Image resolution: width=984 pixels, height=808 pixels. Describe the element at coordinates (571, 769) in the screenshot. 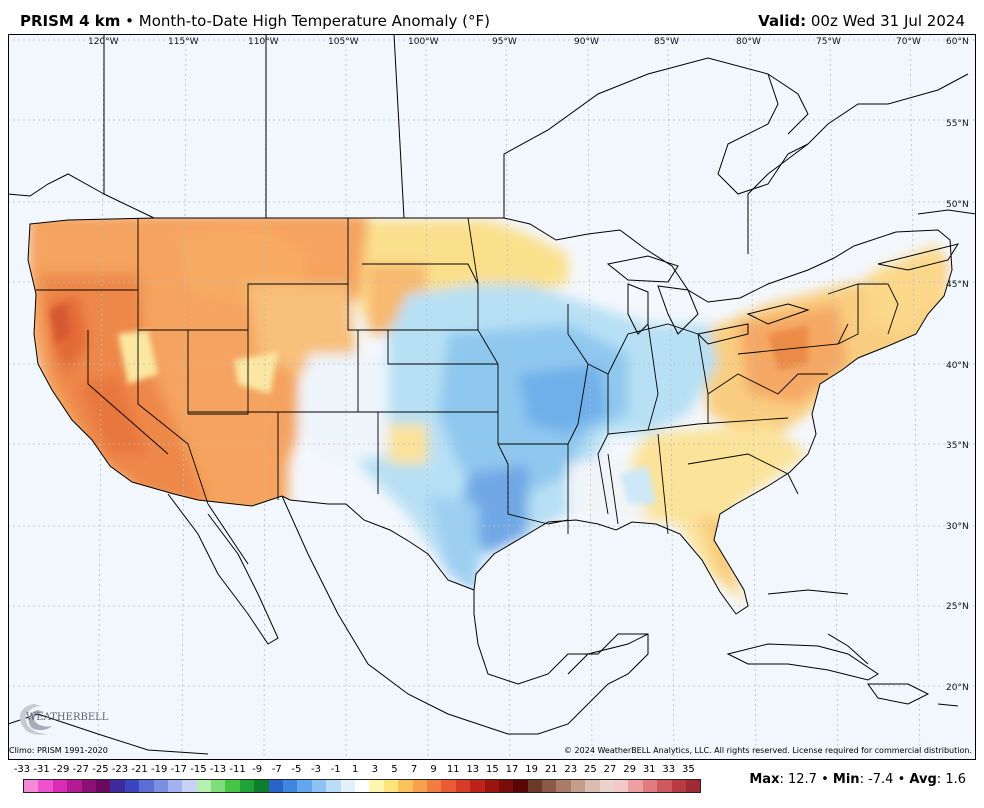

I see `legend-tick-label: 23` at that location.